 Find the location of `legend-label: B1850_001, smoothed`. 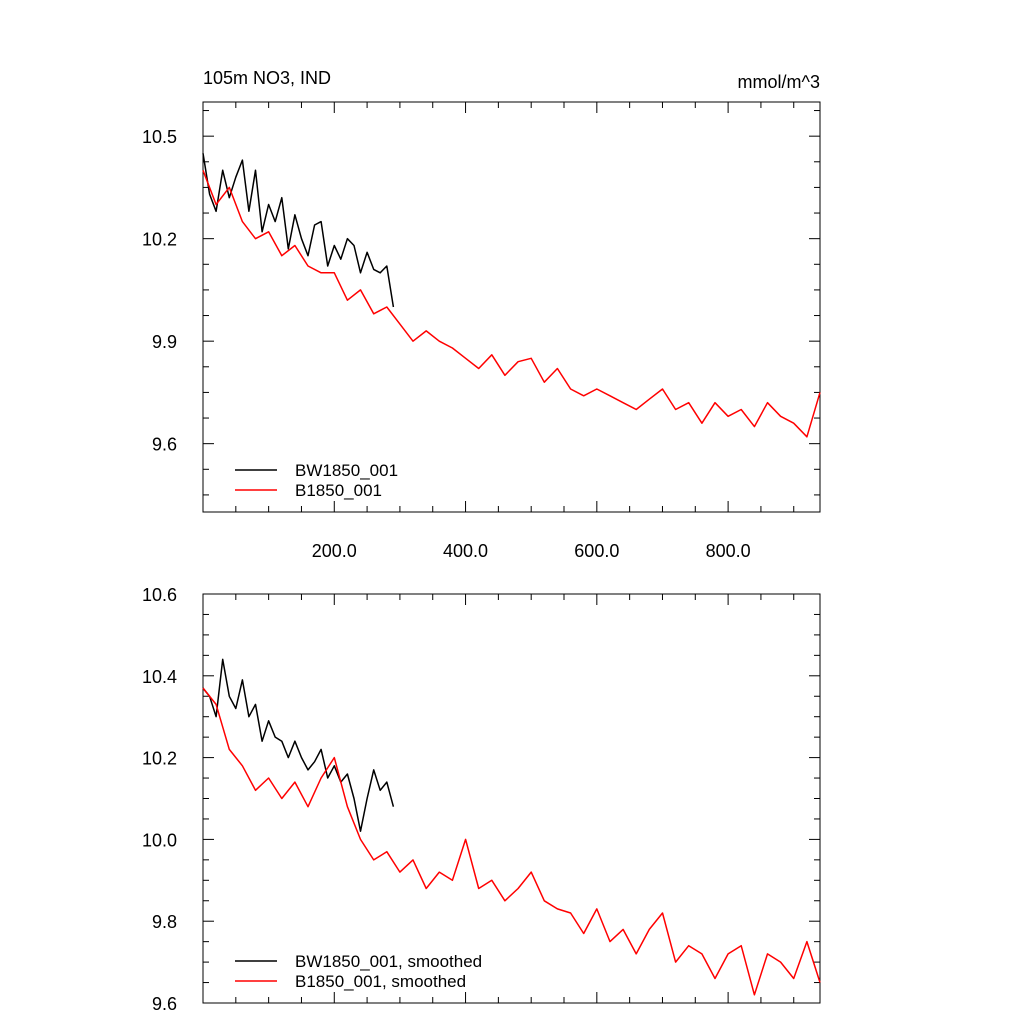

legend-label: B1850_001, smoothed is located at coordinates (380, 981).